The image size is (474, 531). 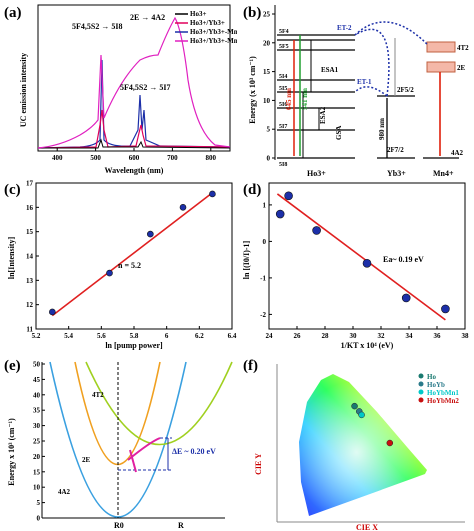 I want to click on panel-b-ylabel: Energy (x 10³ cm⁻¹), so click(x=252, y=90).